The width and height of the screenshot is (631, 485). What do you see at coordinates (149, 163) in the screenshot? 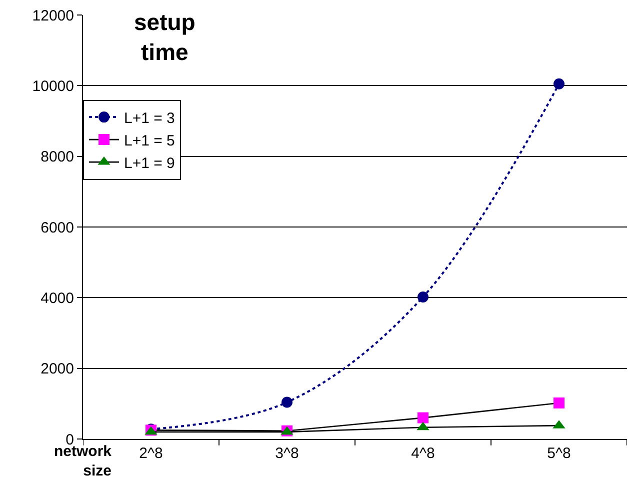
I see `legend-label: L+1 = 9` at bounding box center [149, 163].